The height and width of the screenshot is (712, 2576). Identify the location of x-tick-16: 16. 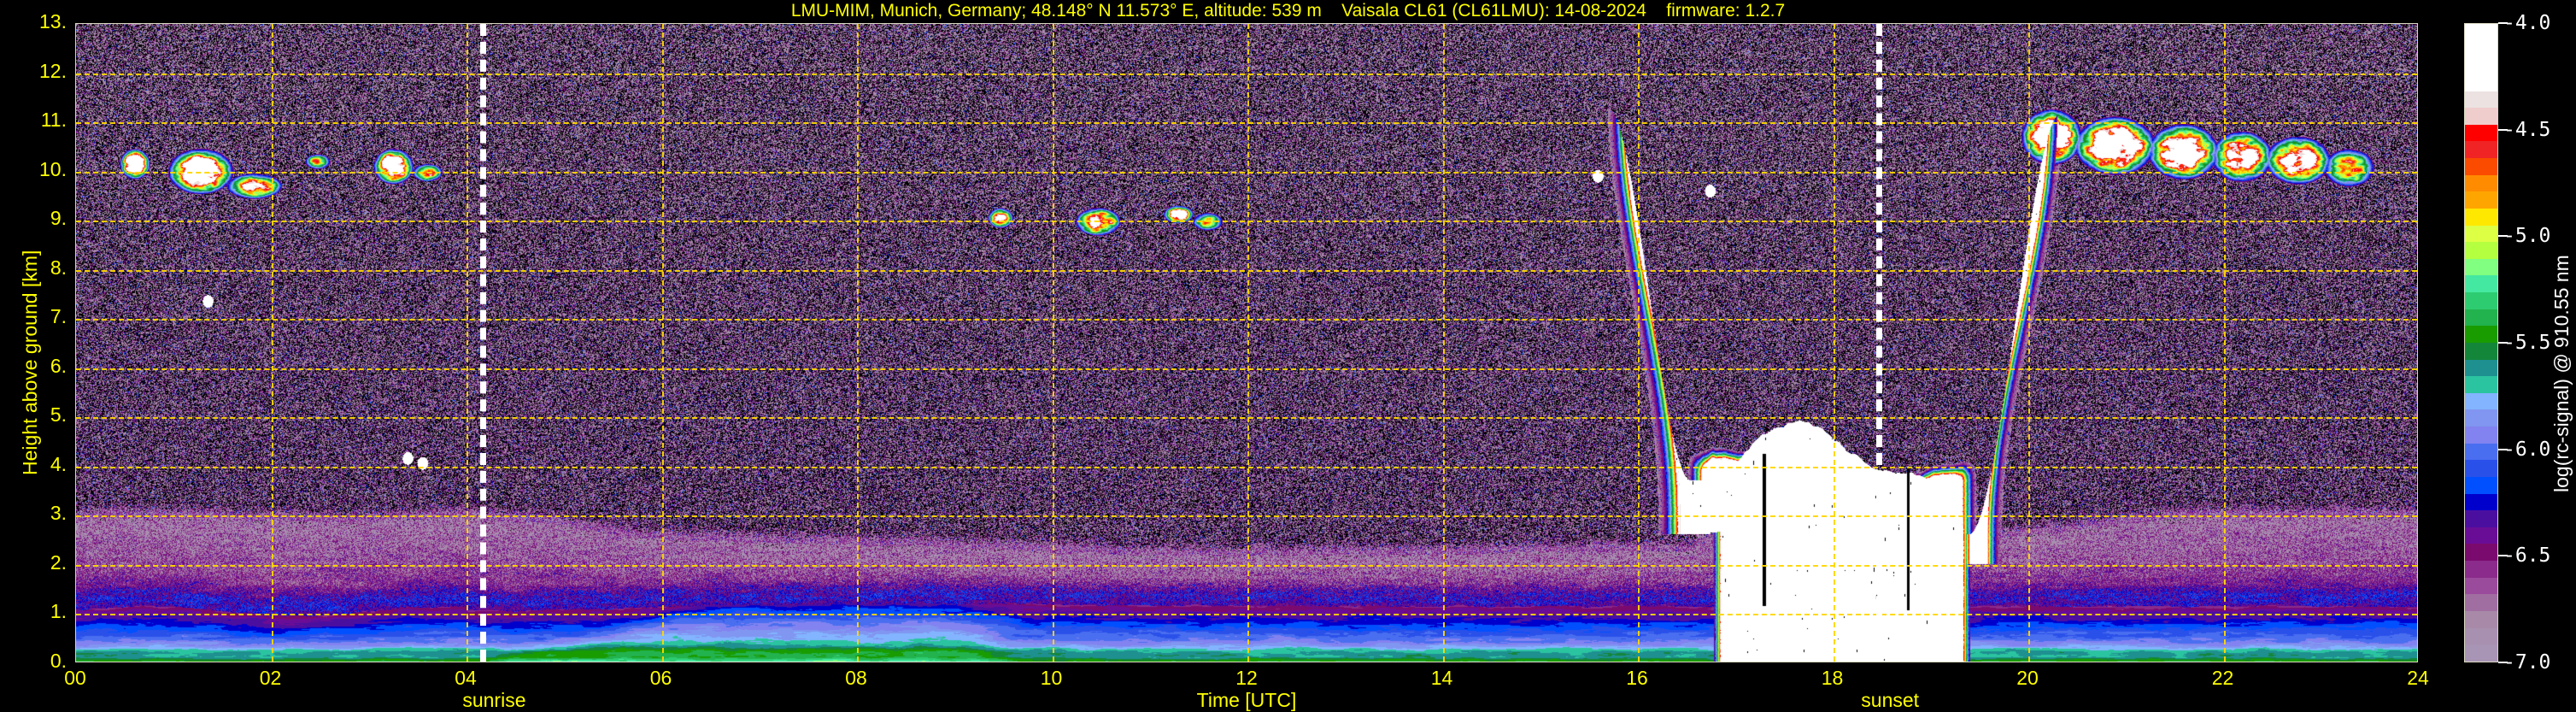
(1637, 678).